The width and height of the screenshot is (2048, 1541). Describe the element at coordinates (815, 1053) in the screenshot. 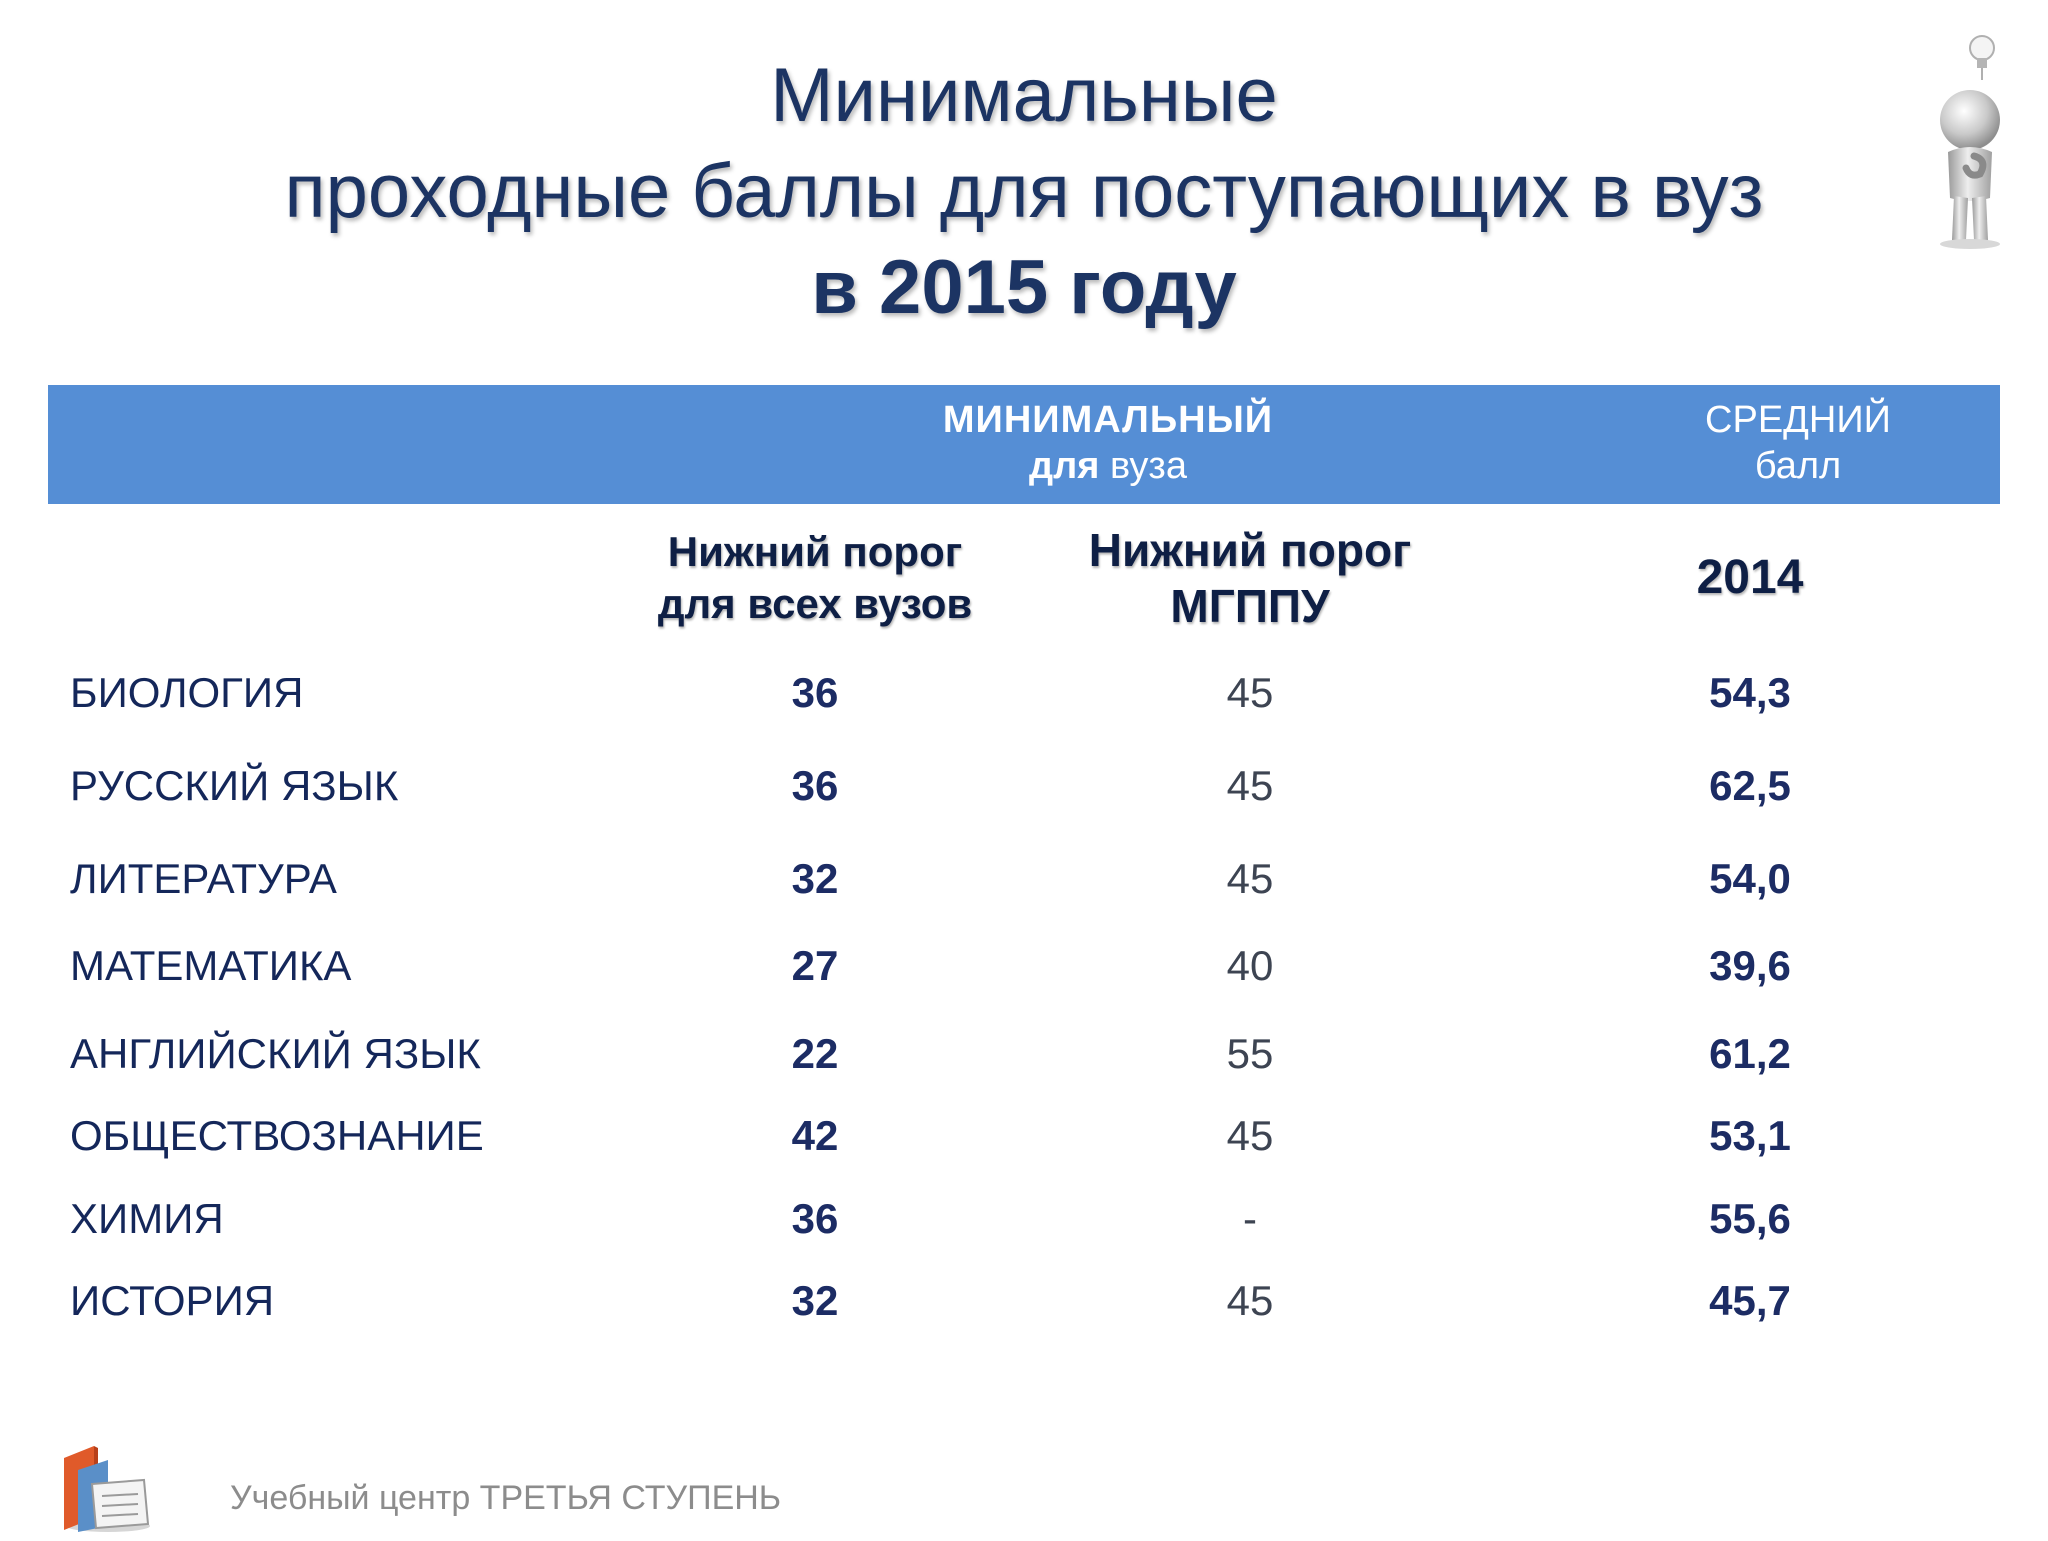

I see `min-all-cell: 22` at that location.